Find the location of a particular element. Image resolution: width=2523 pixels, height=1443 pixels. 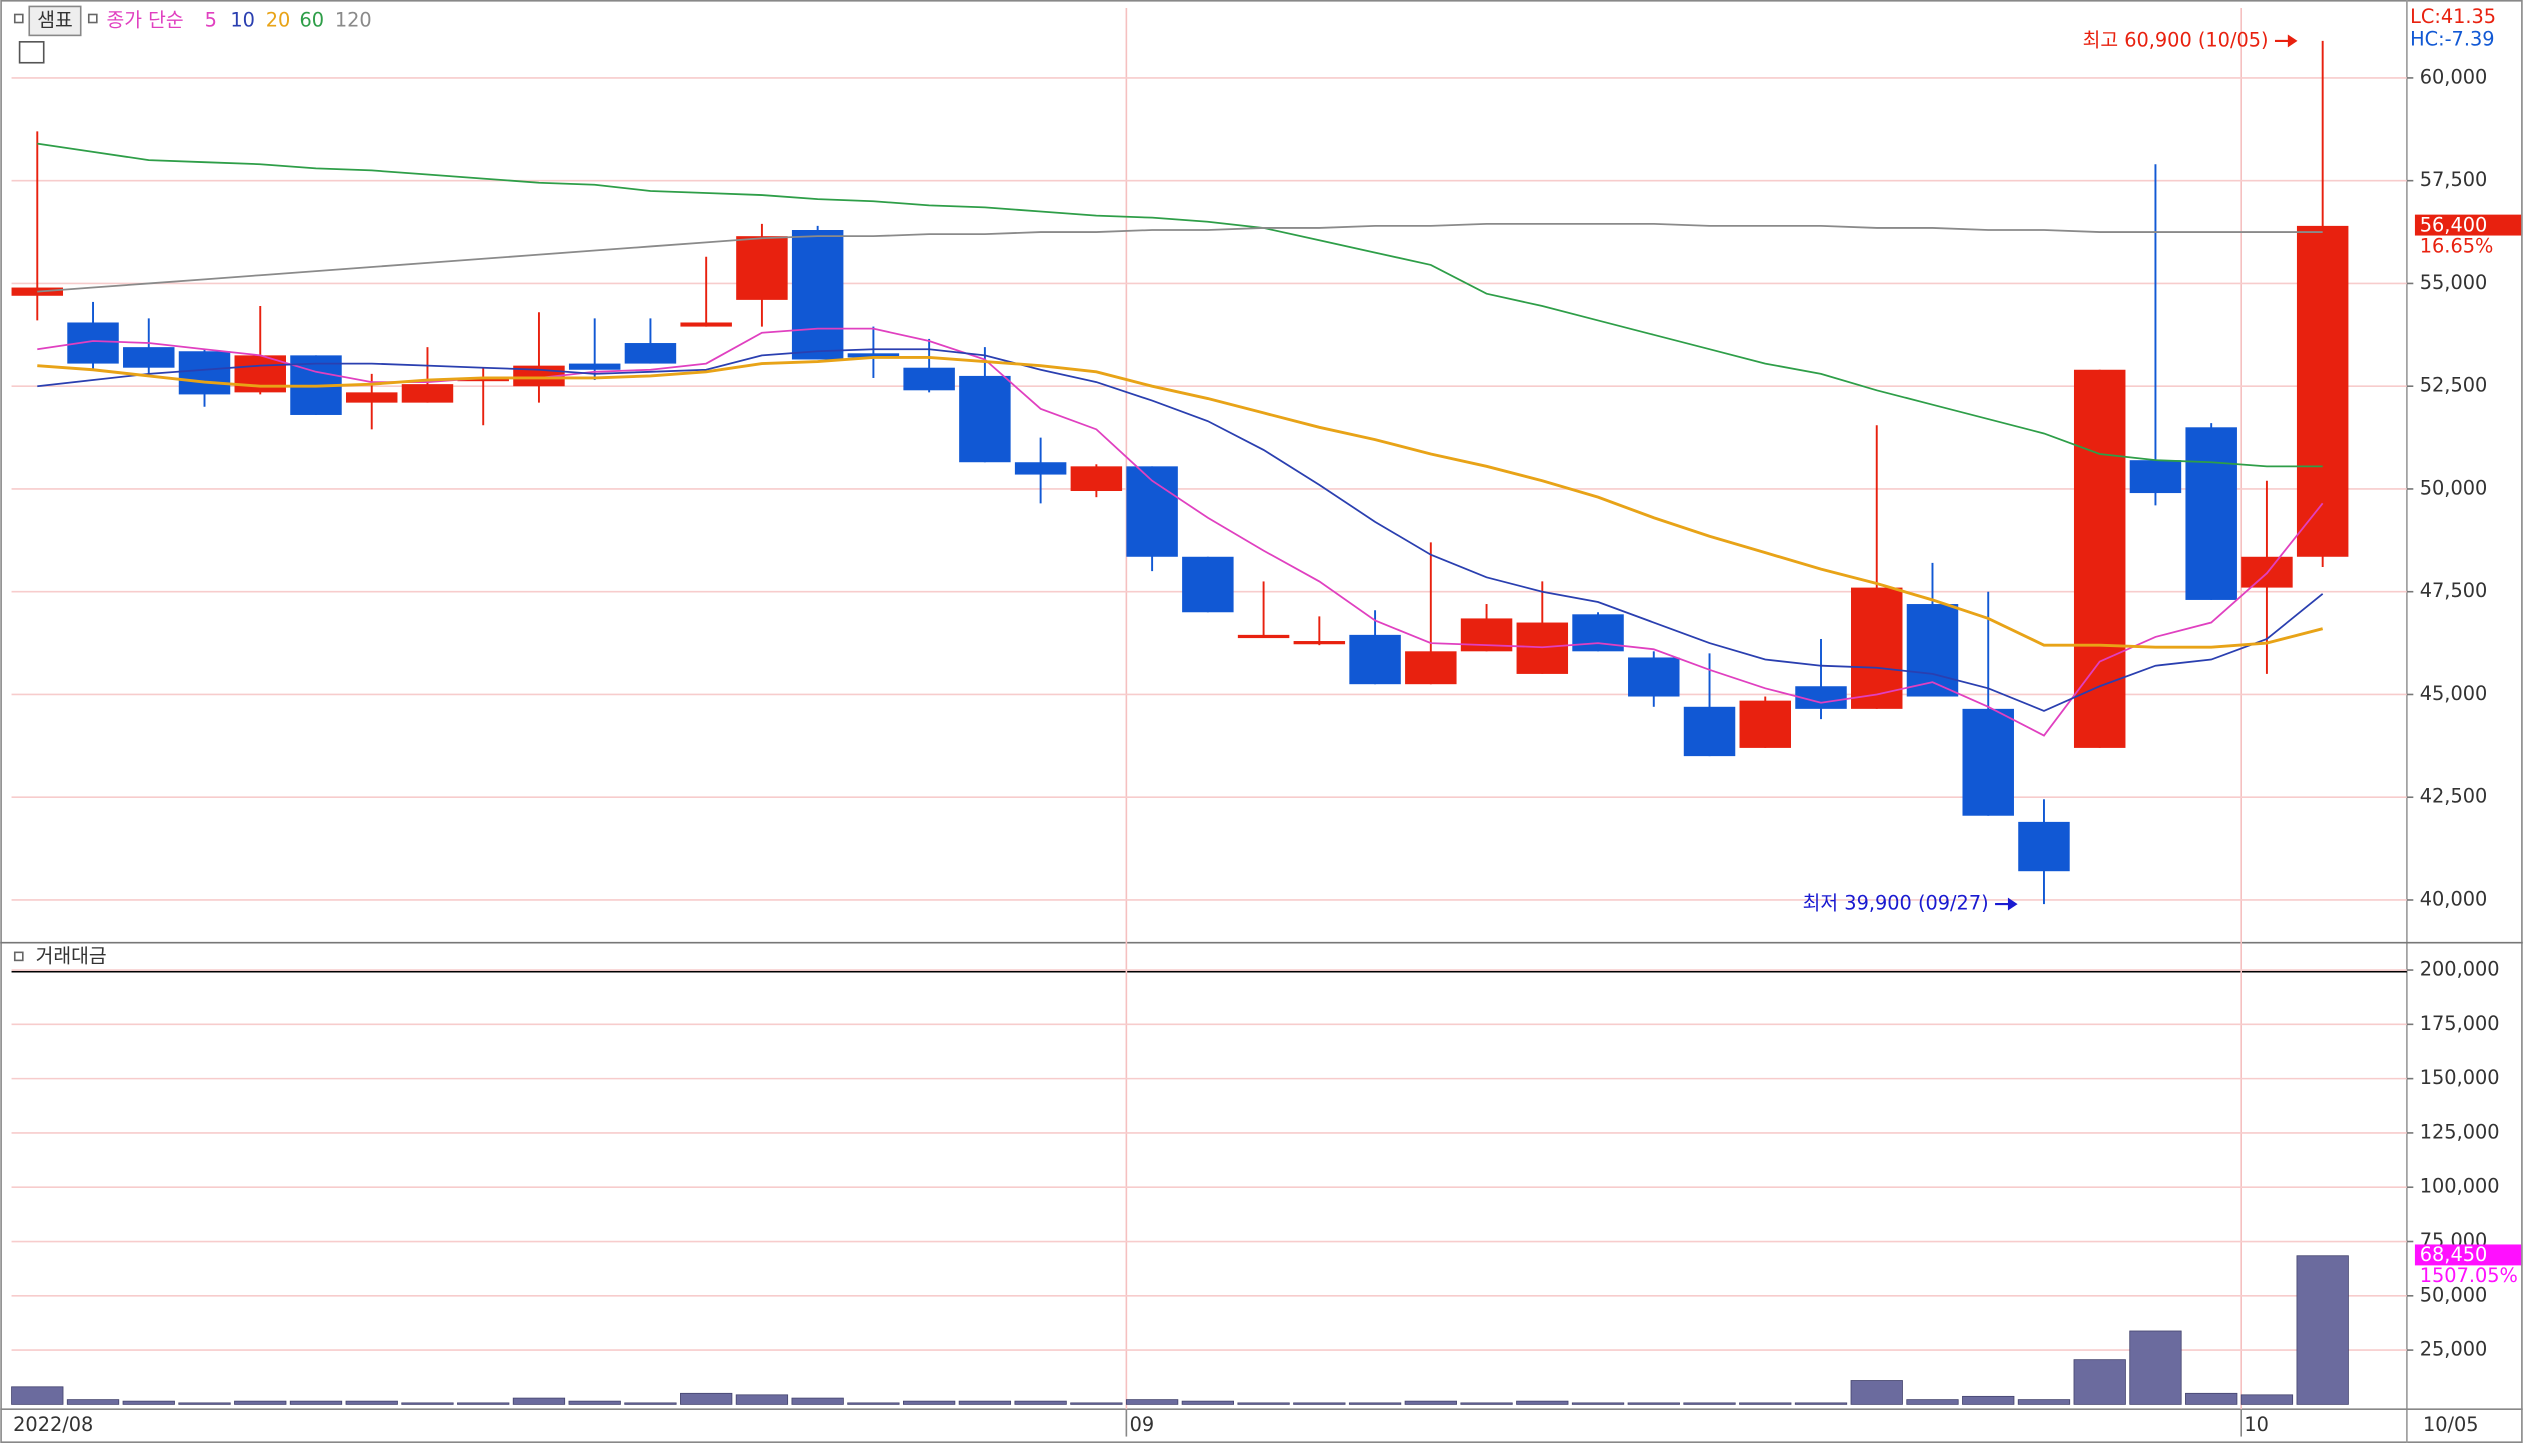

last-date: 10/05 is located at coordinates (2451, 1424).